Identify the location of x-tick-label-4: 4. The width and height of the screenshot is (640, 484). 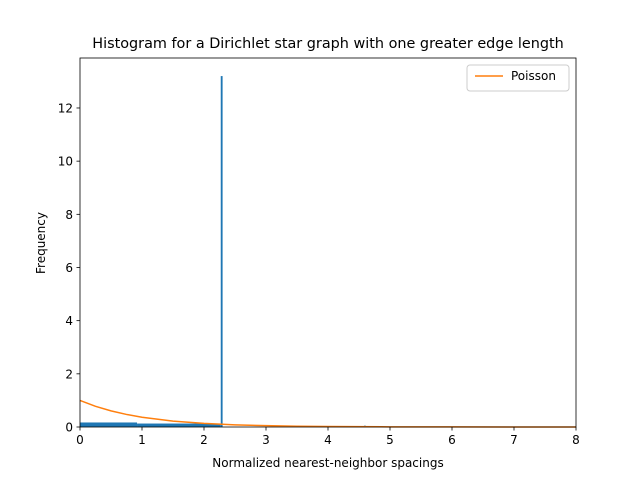
(328, 440).